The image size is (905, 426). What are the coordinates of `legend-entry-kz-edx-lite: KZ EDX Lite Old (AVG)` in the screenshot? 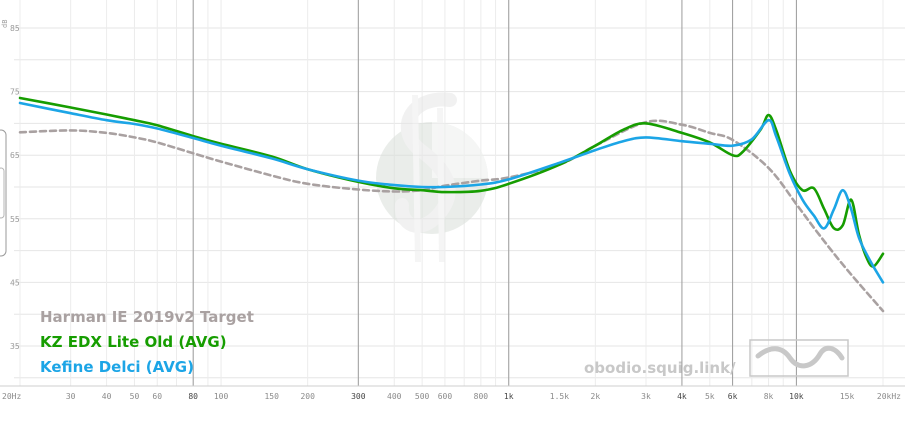 It's located at (133, 342).